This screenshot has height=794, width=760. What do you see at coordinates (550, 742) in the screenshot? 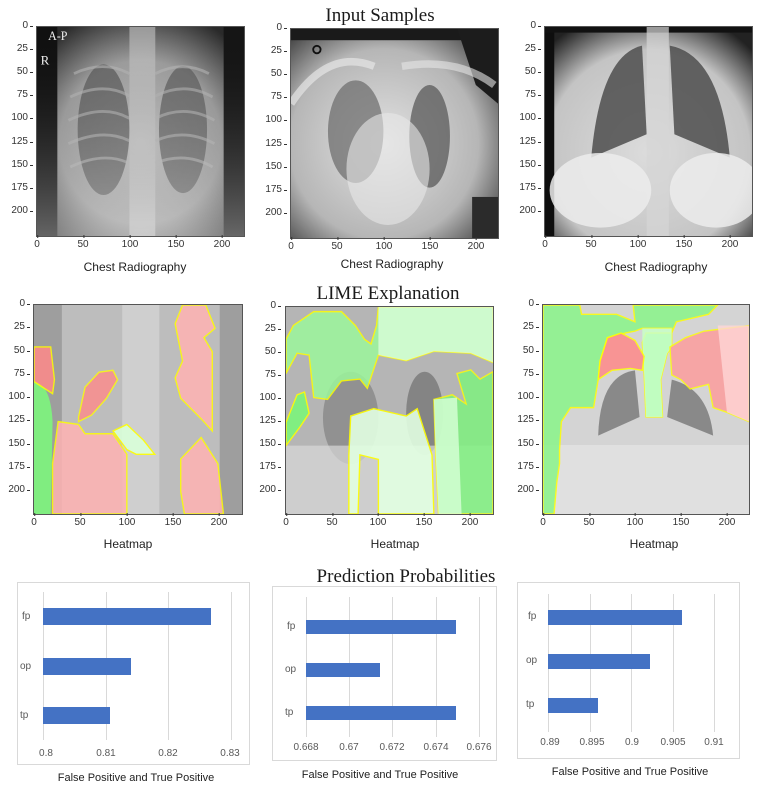
I see `x-tick-label: 0.89` at bounding box center [550, 742].